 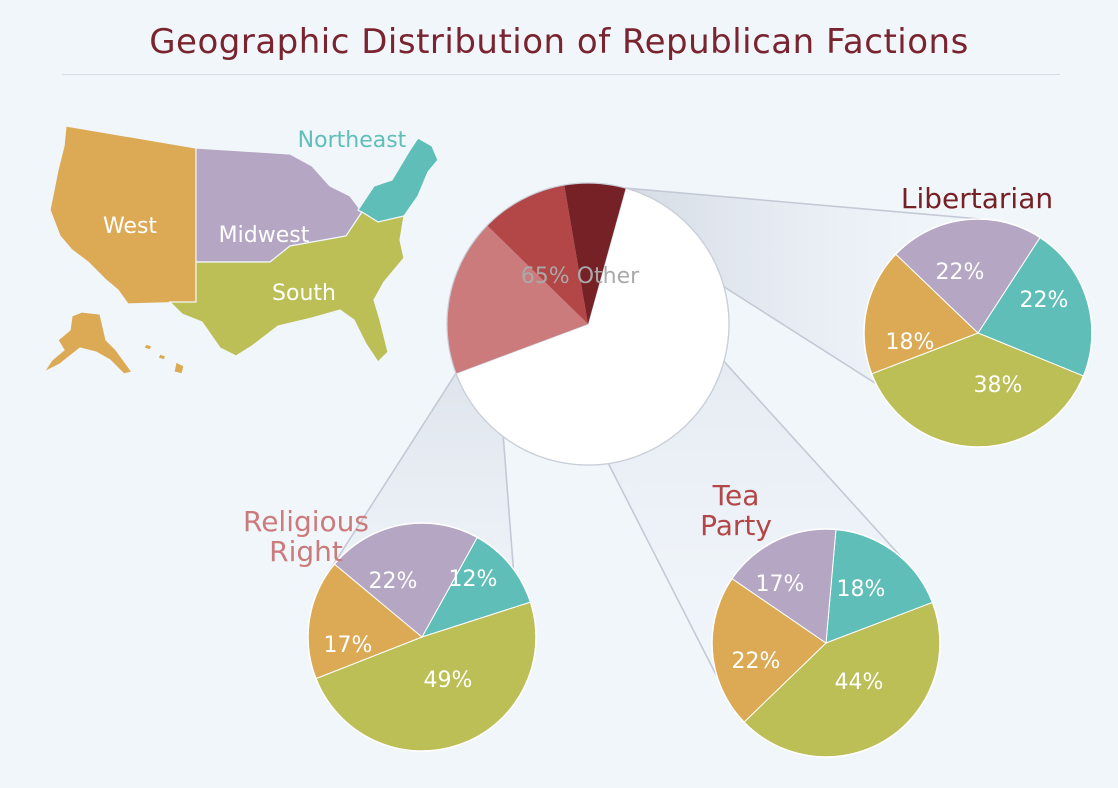 I want to click on map-label-south: South, so click(x=304, y=293).